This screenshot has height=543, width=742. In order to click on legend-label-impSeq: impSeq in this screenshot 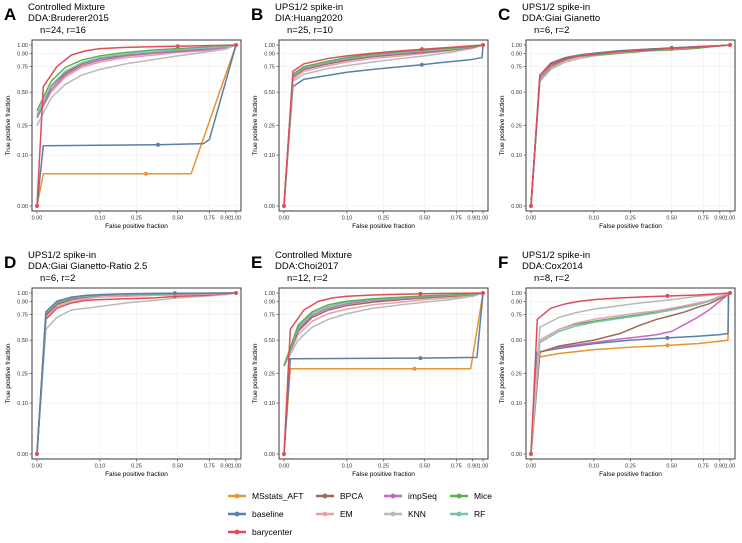, I will do `click(422, 496)`.